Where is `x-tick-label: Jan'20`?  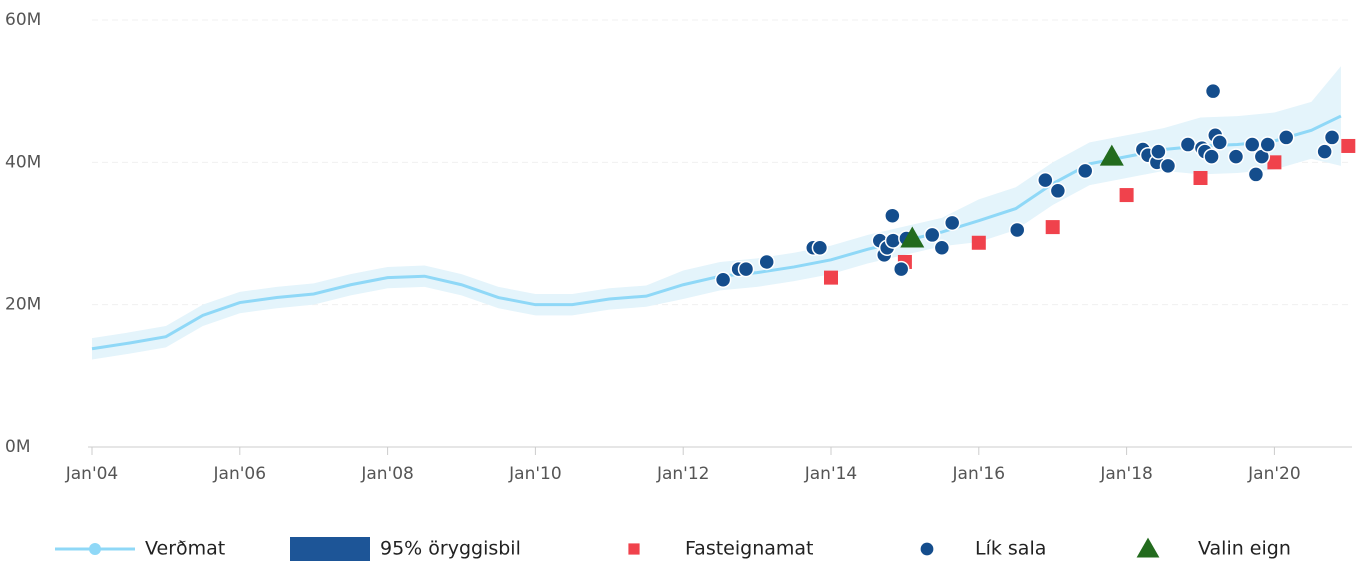 x-tick-label: Jan'20 is located at coordinates (1274, 474).